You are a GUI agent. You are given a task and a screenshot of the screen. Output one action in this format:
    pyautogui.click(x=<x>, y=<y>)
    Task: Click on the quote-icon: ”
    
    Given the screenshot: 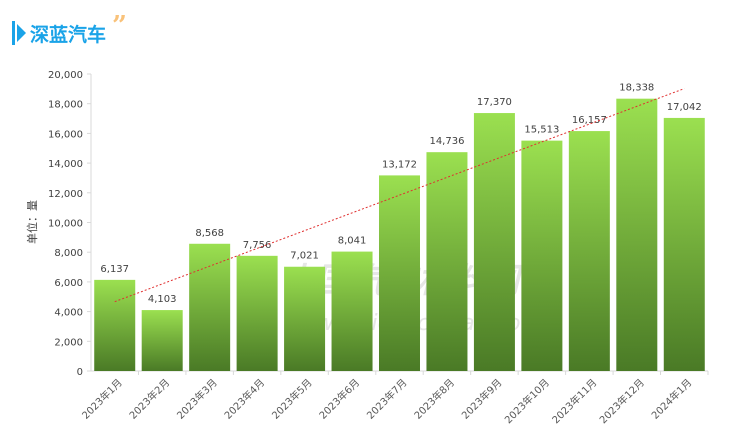 What is the action you would take?
    pyautogui.click(x=119, y=26)
    